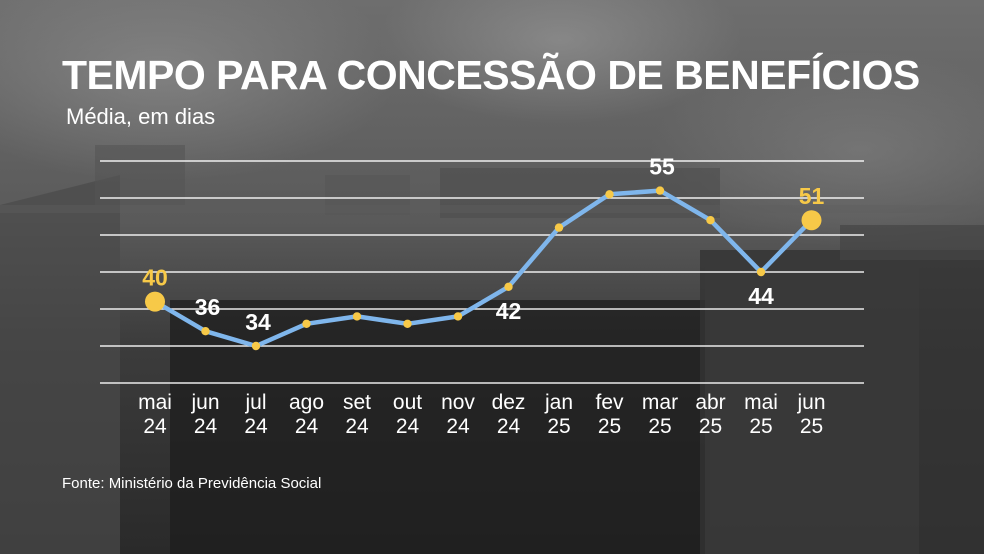 This screenshot has height=554, width=984. What do you see at coordinates (761, 296) in the screenshot?
I see `data-label: 44` at bounding box center [761, 296].